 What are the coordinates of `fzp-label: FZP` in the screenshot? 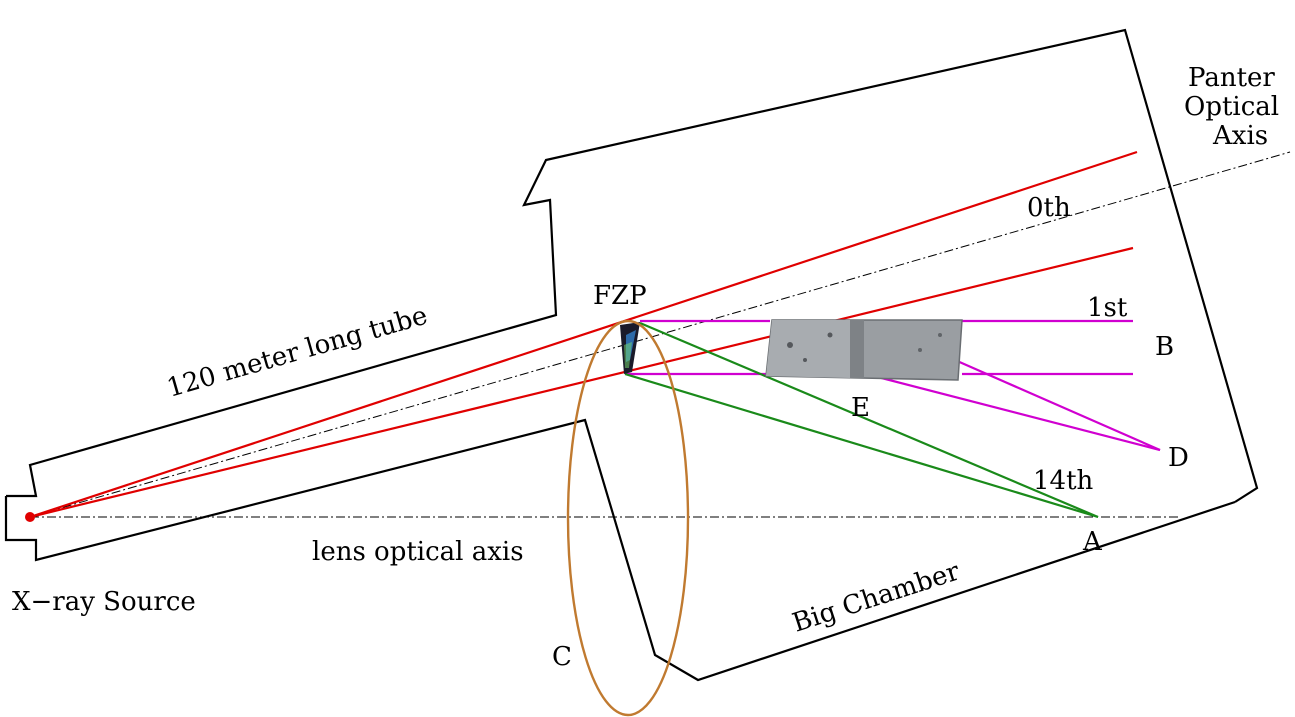 It's located at (620, 296).